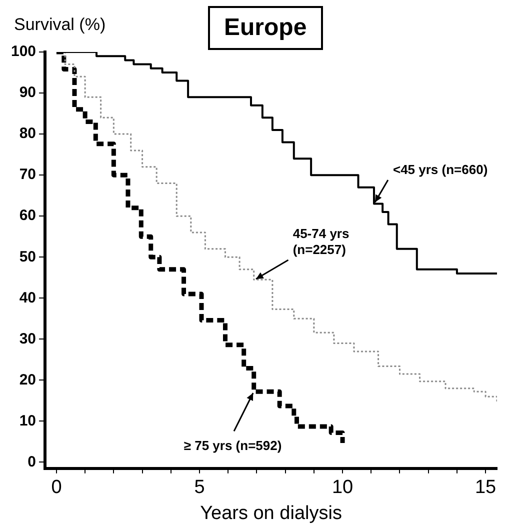 The image size is (527, 529). What do you see at coordinates (27, 421) in the screenshot?
I see `y-tick-label: 10` at bounding box center [27, 421].